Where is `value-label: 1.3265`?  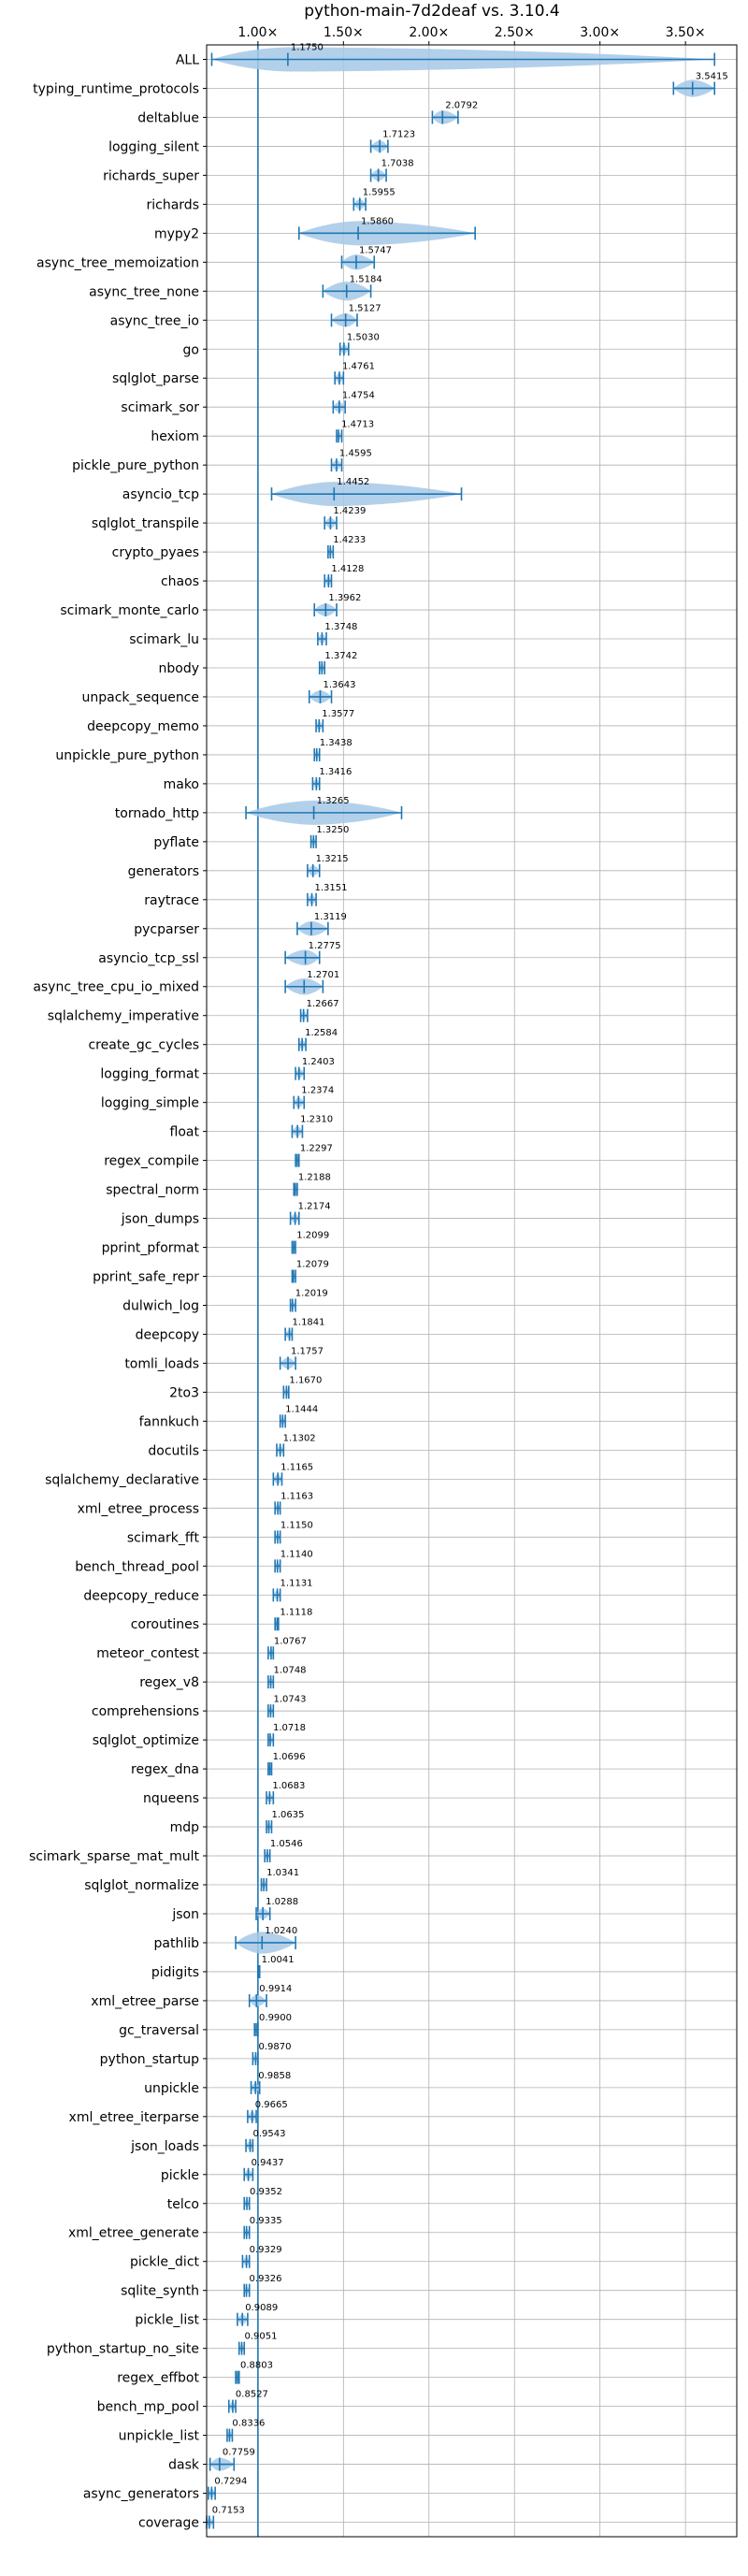
value-label: 1.3265 is located at coordinates (333, 801).